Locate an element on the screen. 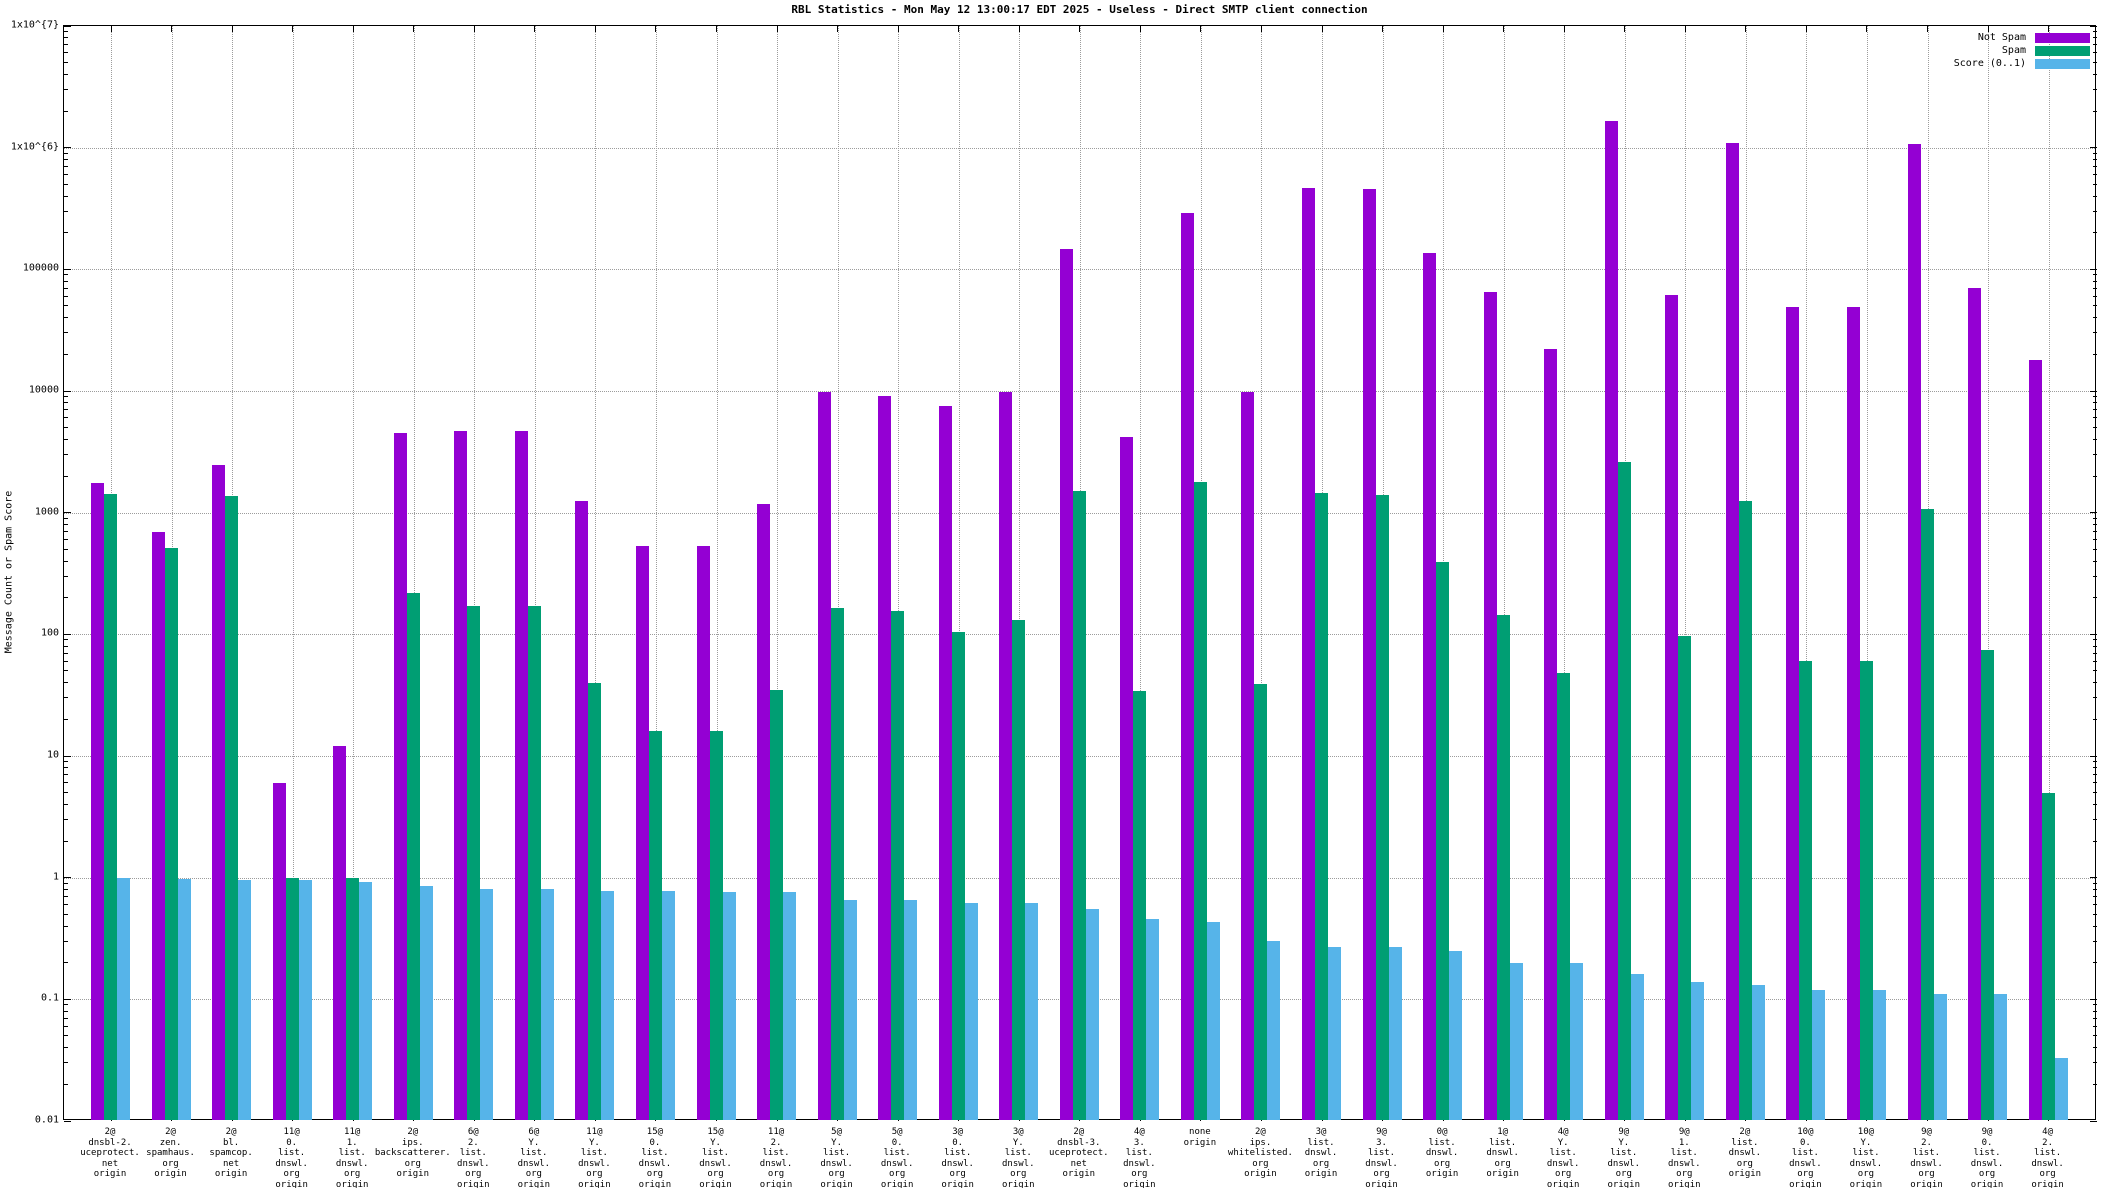 This screenshot has height=1188, width=2112. x-tick-label: 3@ list. dnswl. org origin is located at coordinates (1321, 1153).